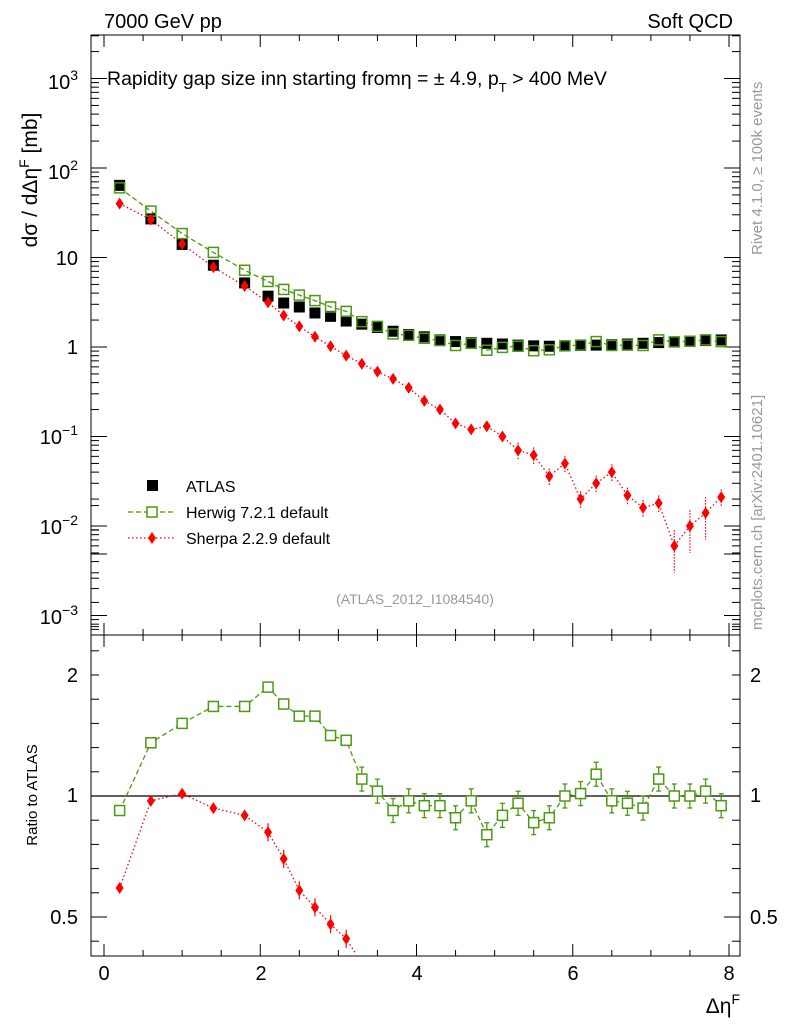  What do you see at coordinates (152, 538) in the screenshot?
I see `legend-sherpa-marker` at bounding box center [152, 538].